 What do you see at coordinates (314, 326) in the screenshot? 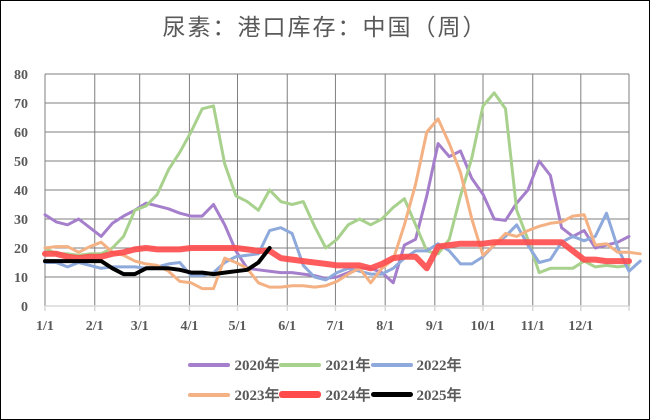
I see `x-axis: 1/1 2/1 3/1 4/1 5/1 6/1 7/1 8/1 9/1 10/1 11/1 12/1` at bounding box center [314, 326].